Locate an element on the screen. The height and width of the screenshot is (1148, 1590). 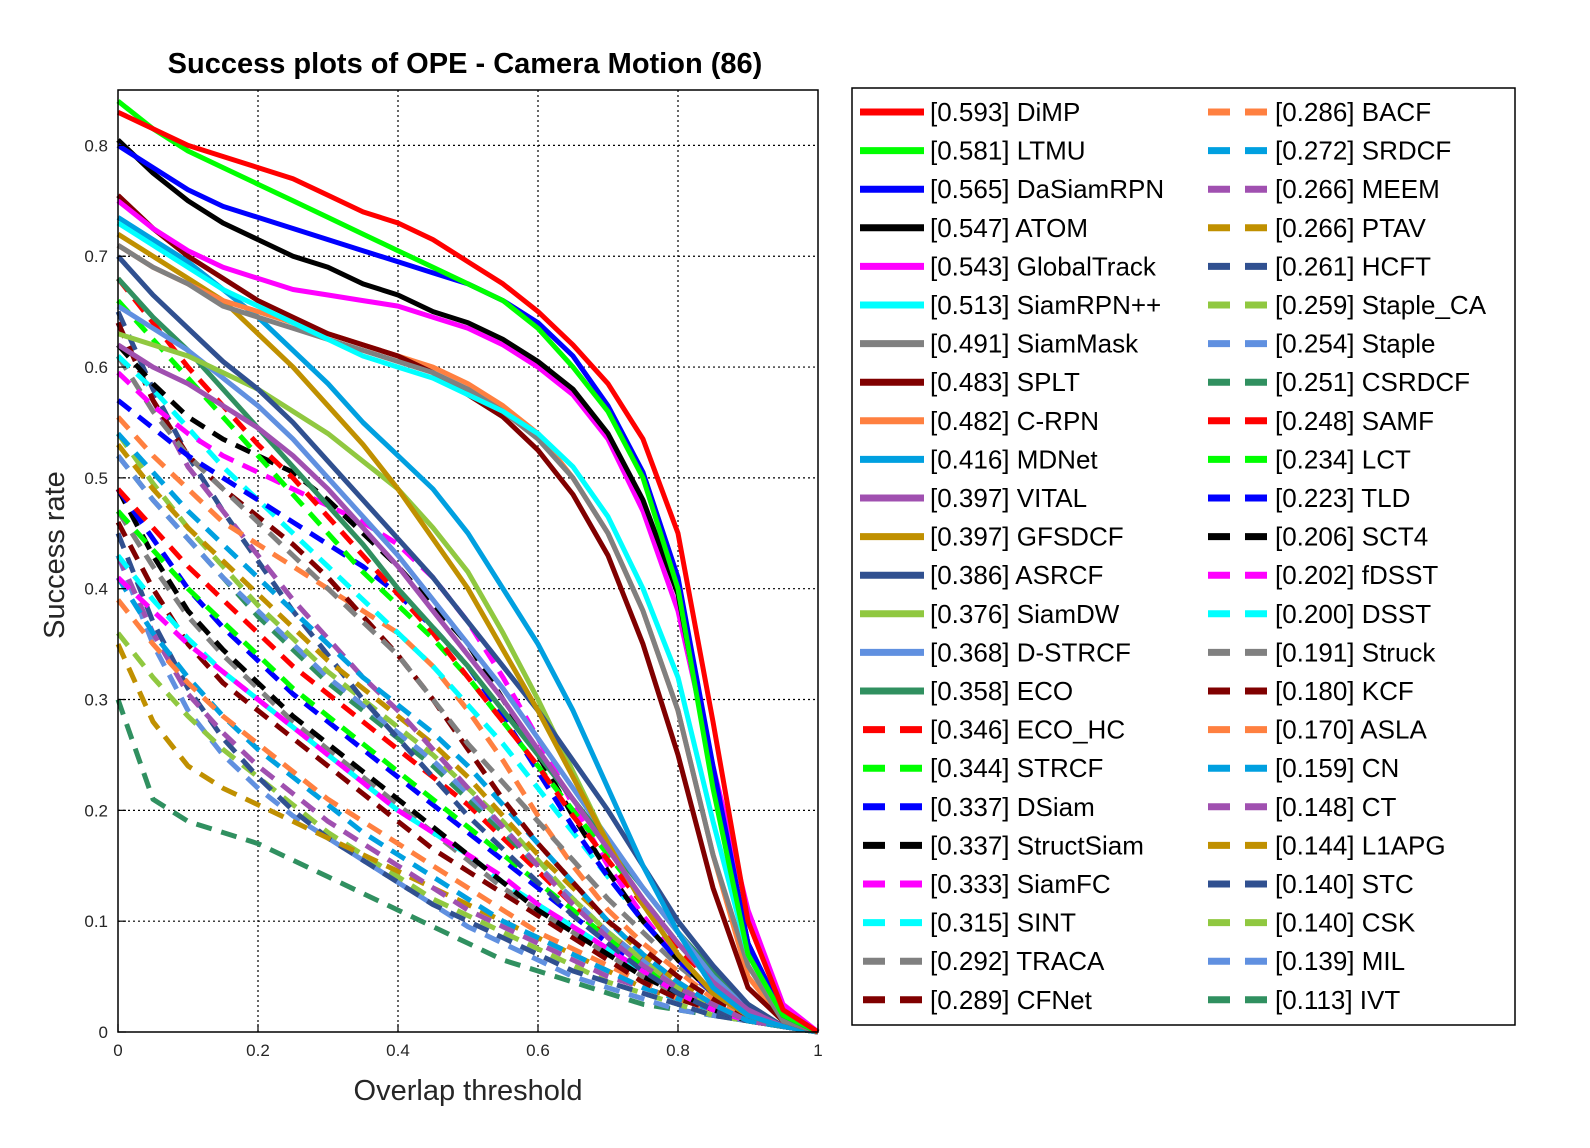
legend-entry-label: [0.482] C-RPN is located at coordinates (1014, 421).